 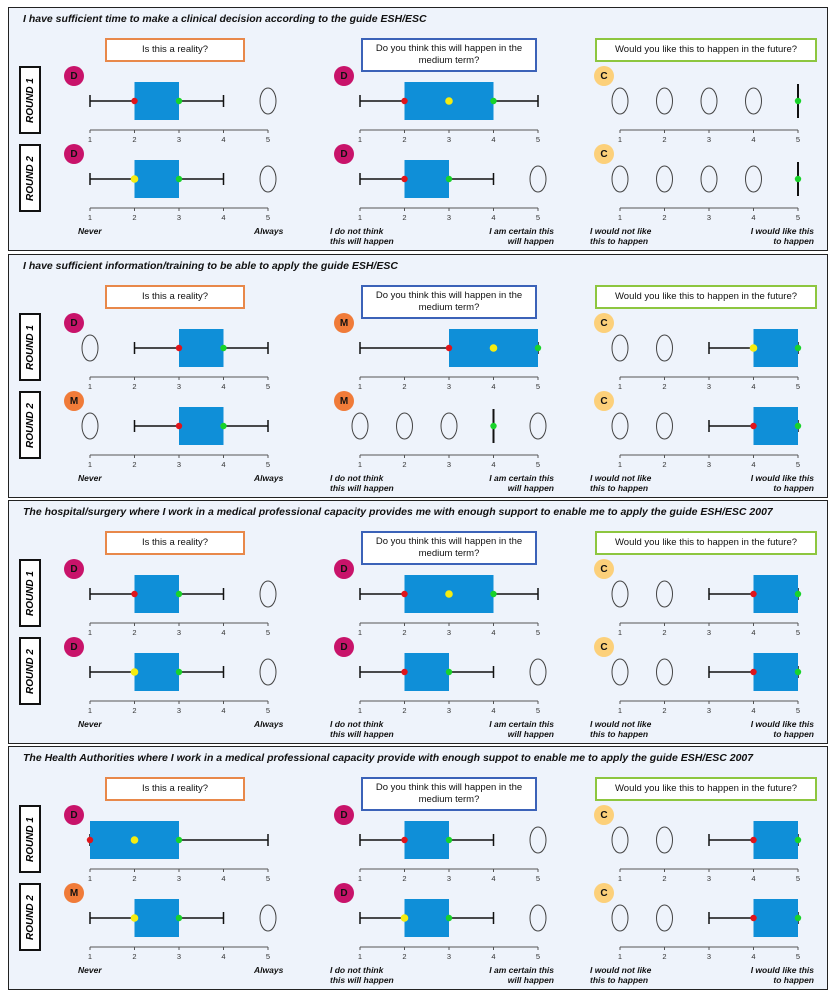 What do you see at coordinates (175, 543) in the screenshot?
I see `reality-header: Is this a reality?` at bounding box center [175, 543].